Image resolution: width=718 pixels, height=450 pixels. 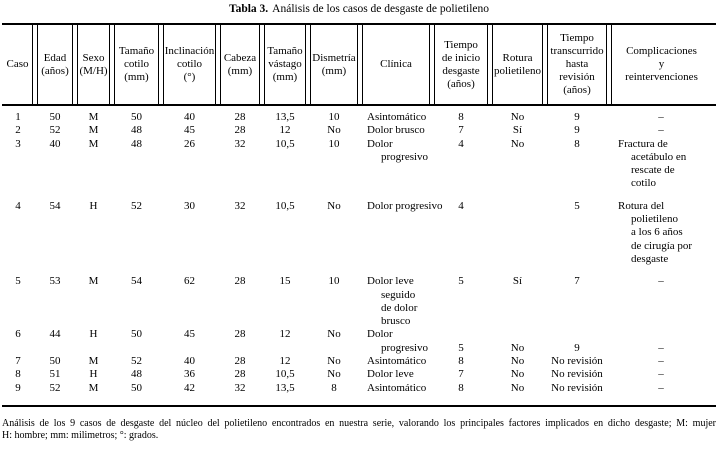 I want to click on column-header-4: Tamaño cotilo (mm), so click(x=136, y=64).